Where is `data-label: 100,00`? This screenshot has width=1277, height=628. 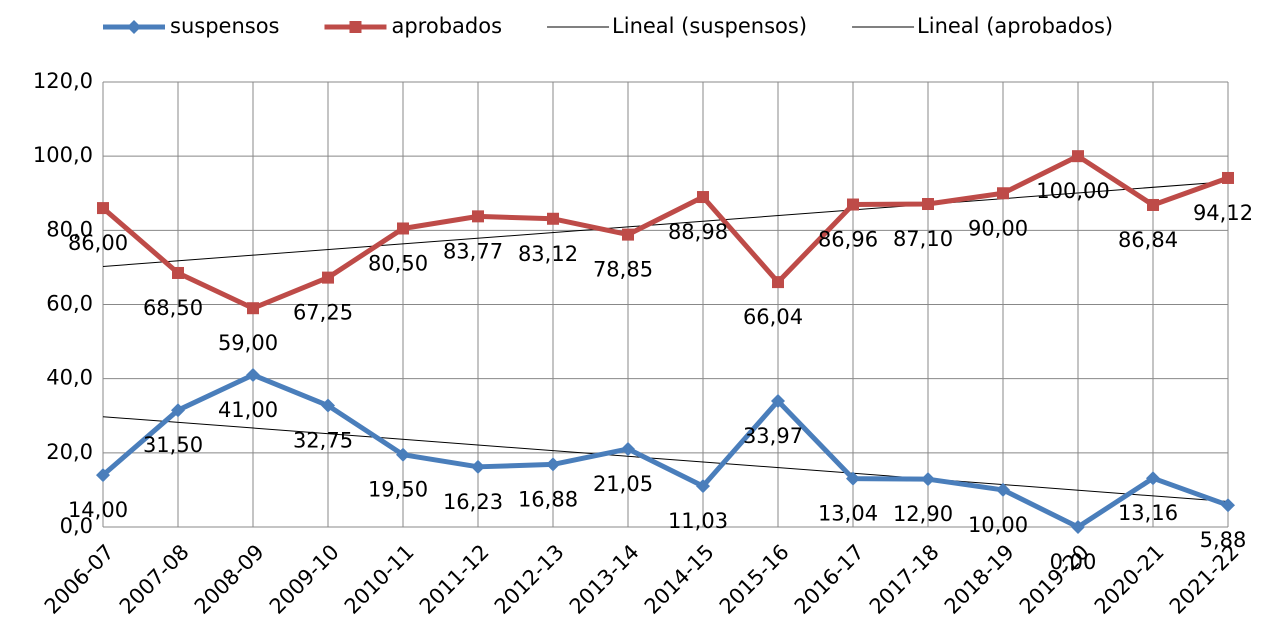
data-label: 100,00 is located at coordinates (1072, 191).